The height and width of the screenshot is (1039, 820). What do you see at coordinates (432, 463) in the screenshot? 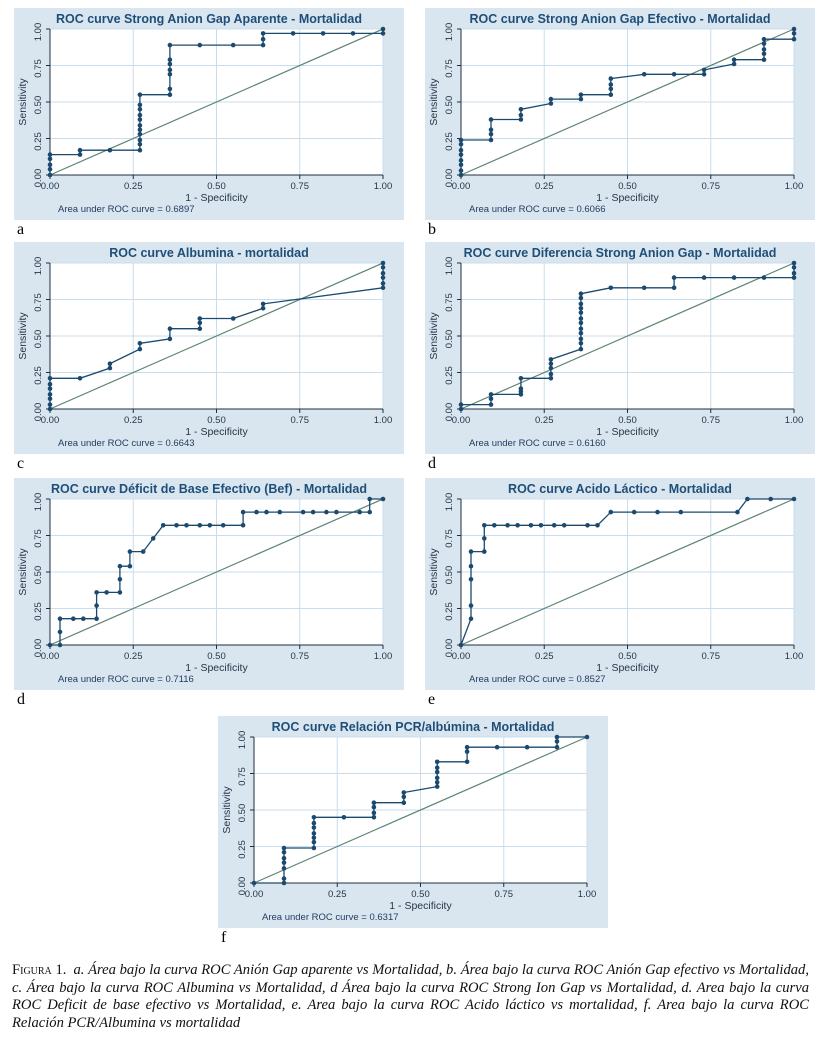
I see `panel-letter-d-3: d` at bounding box center [432, 463].